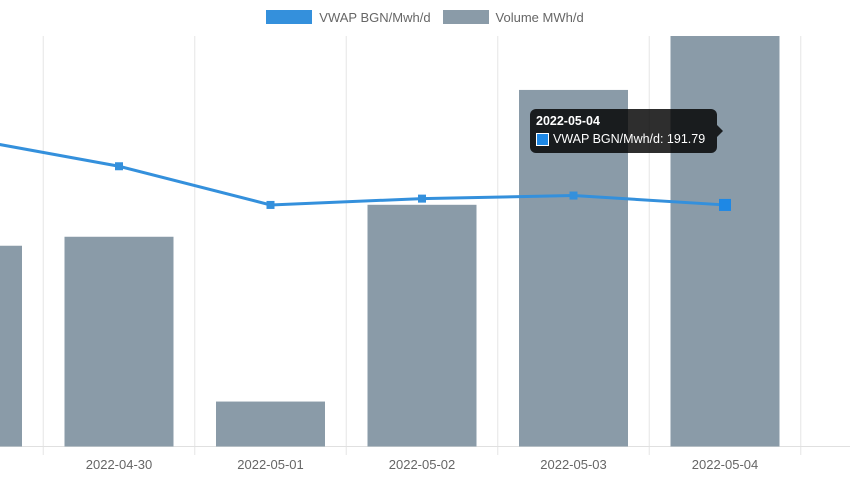 The image size is (850, 480). I want to click on legend-label-volume: Volume MWh/d, so click(539, 17).